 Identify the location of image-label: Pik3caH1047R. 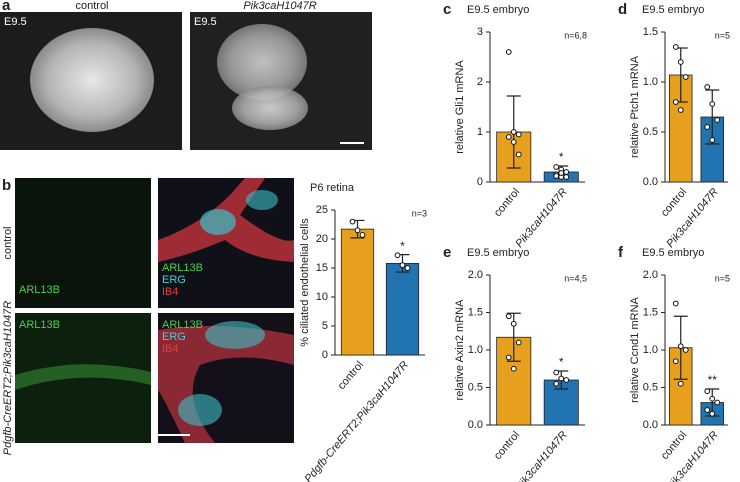
(279, 6).